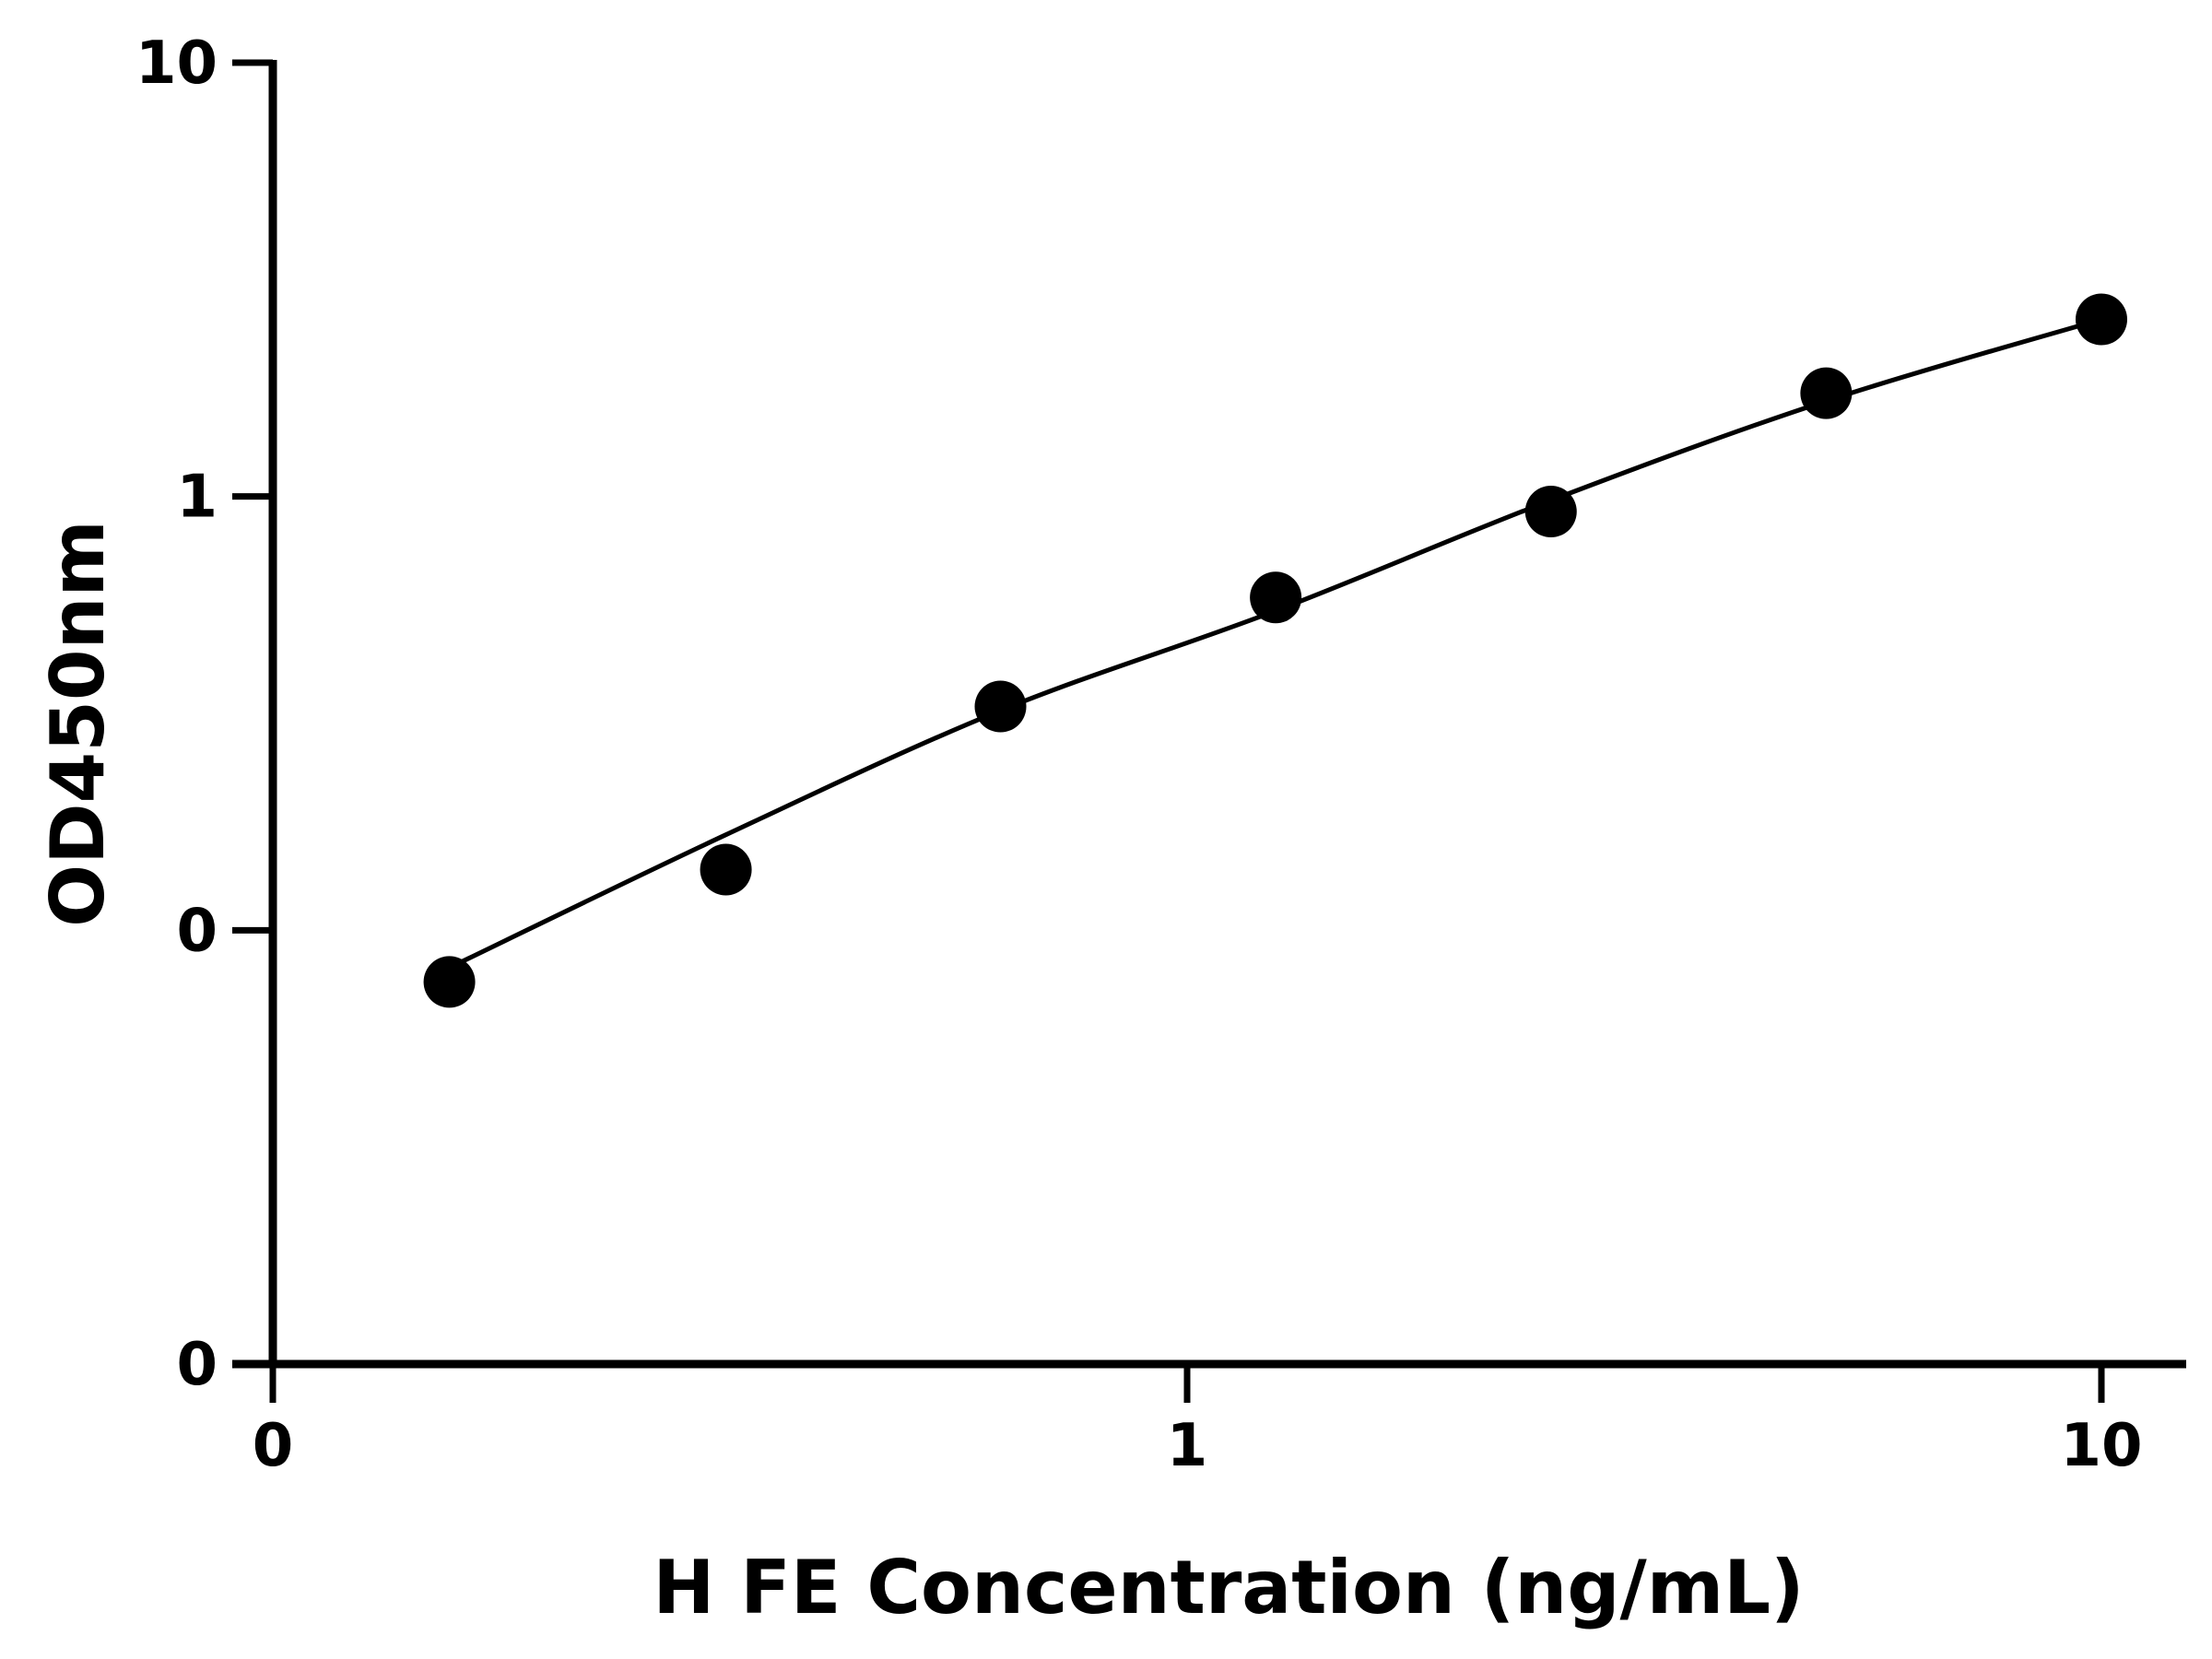  I want to click on x-tick-label: 0, so click(273, 1446).